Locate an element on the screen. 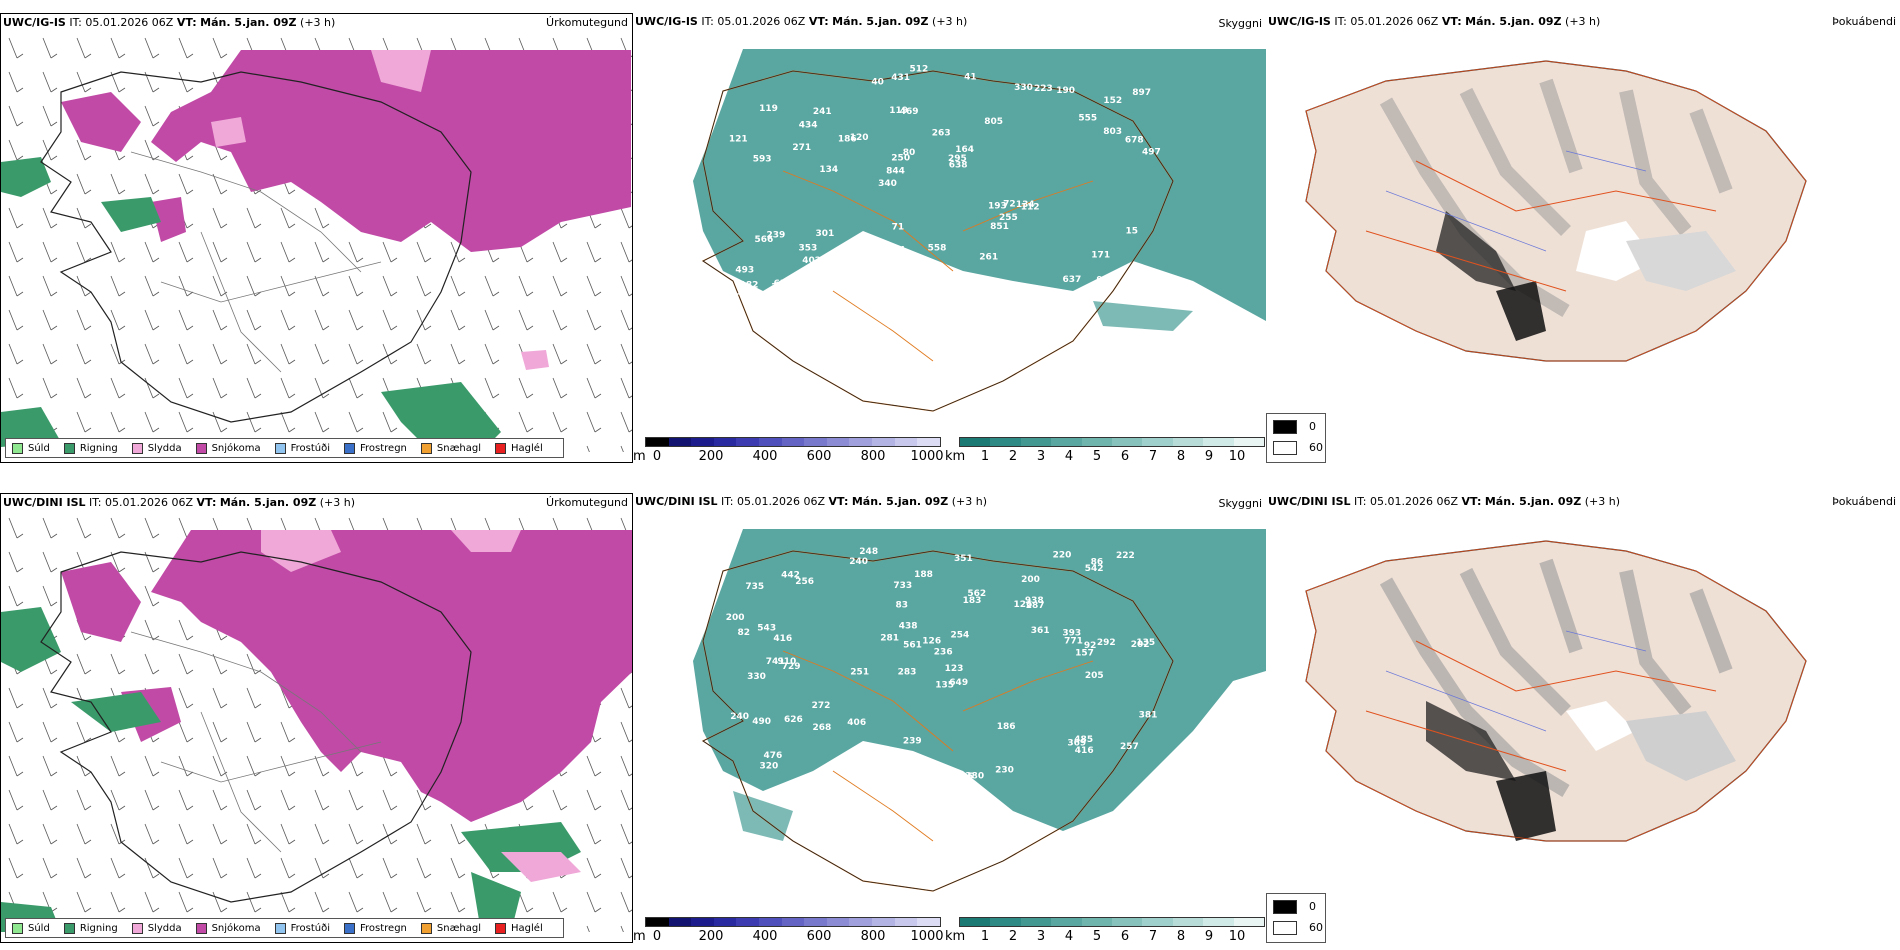 The width and height of the screenshot is (1900, 950). cloud-ceiling-label: 351 is located at coordinates (963, 559).